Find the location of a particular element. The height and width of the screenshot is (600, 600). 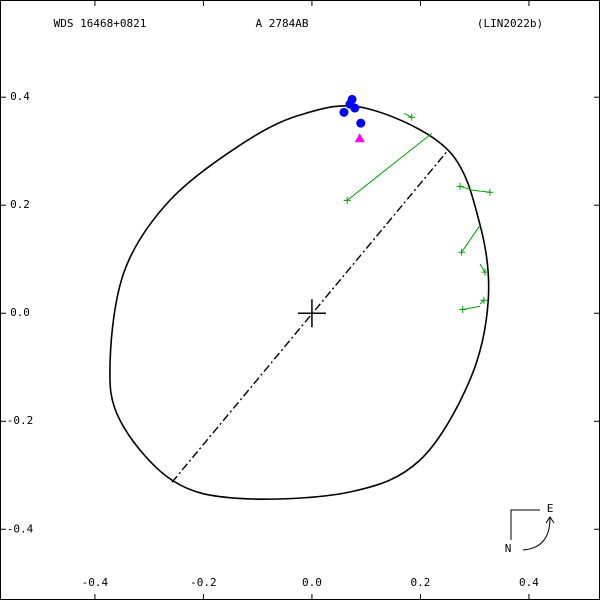

center-cross is located at coordinates (311, 313).